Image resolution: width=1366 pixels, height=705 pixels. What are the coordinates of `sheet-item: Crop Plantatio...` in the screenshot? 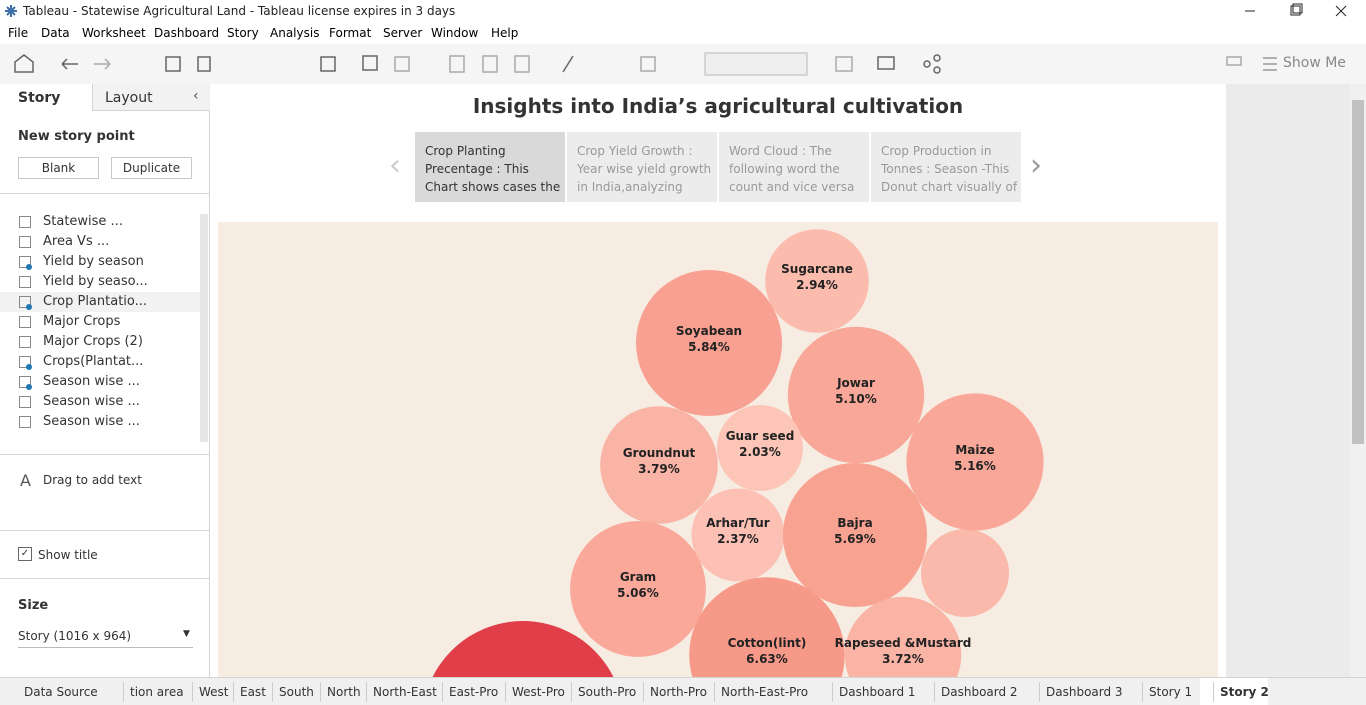 It's located at (100, 302).